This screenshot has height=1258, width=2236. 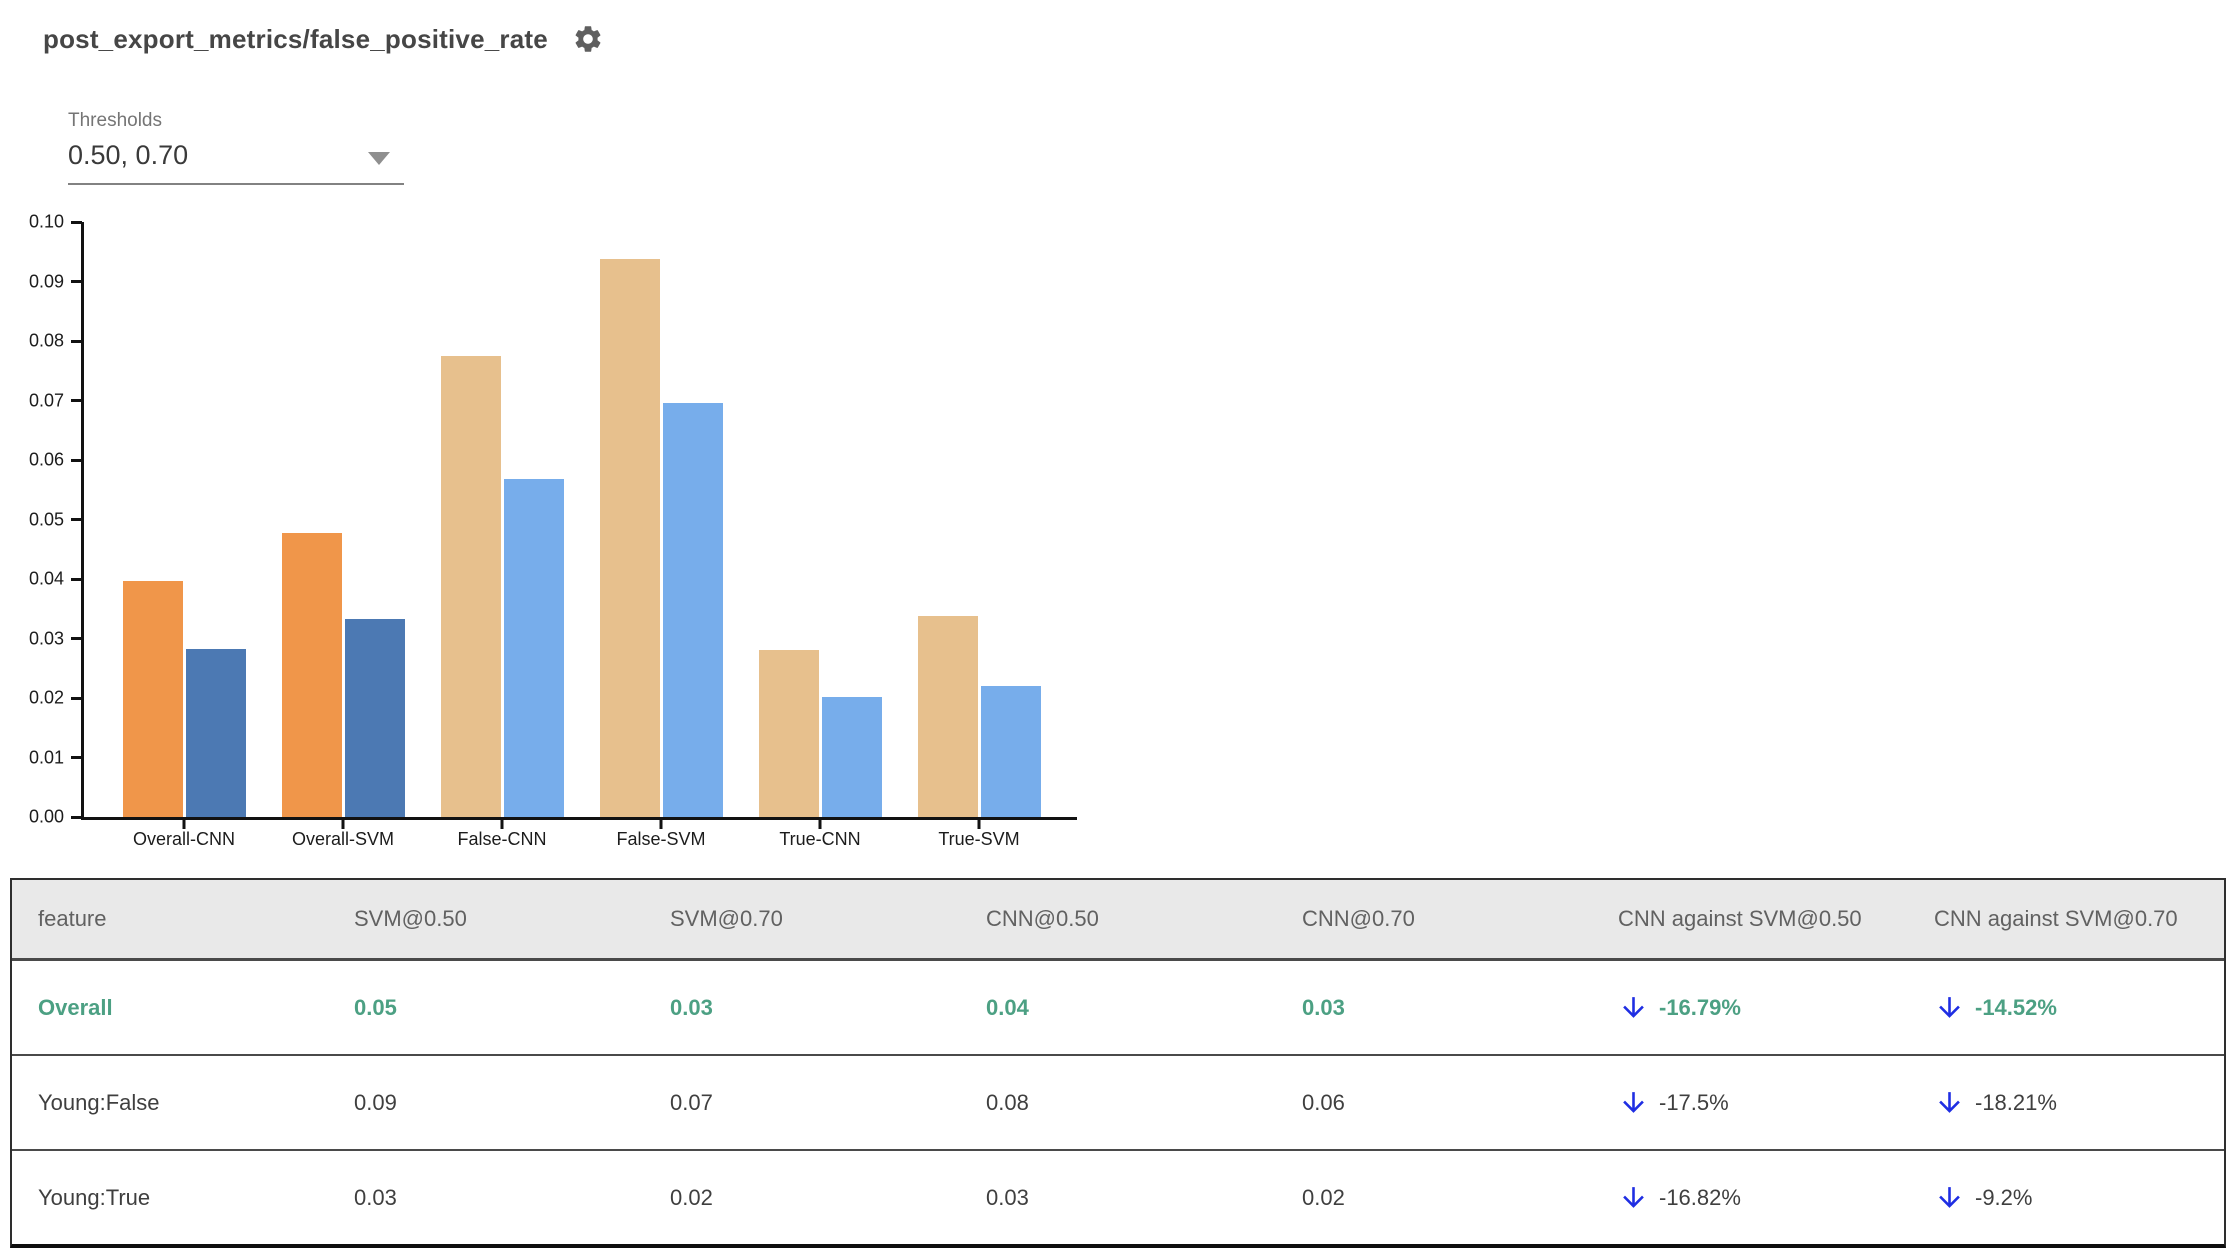 I want to click on column-header-svm-0-50: SVM@0.50, so click(x=410, y=918).